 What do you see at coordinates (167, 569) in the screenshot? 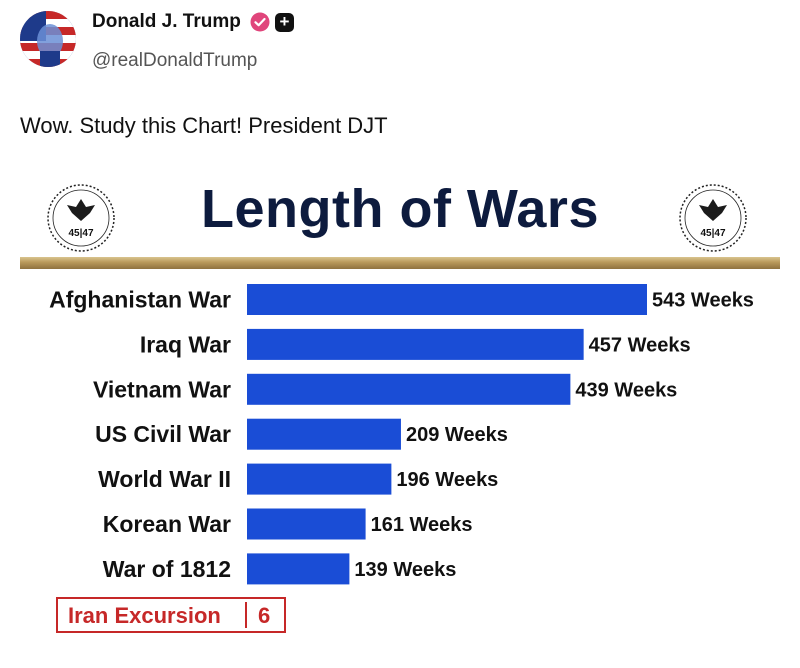
I see `category-label: War of 1812` at bounding box center [167, 569].